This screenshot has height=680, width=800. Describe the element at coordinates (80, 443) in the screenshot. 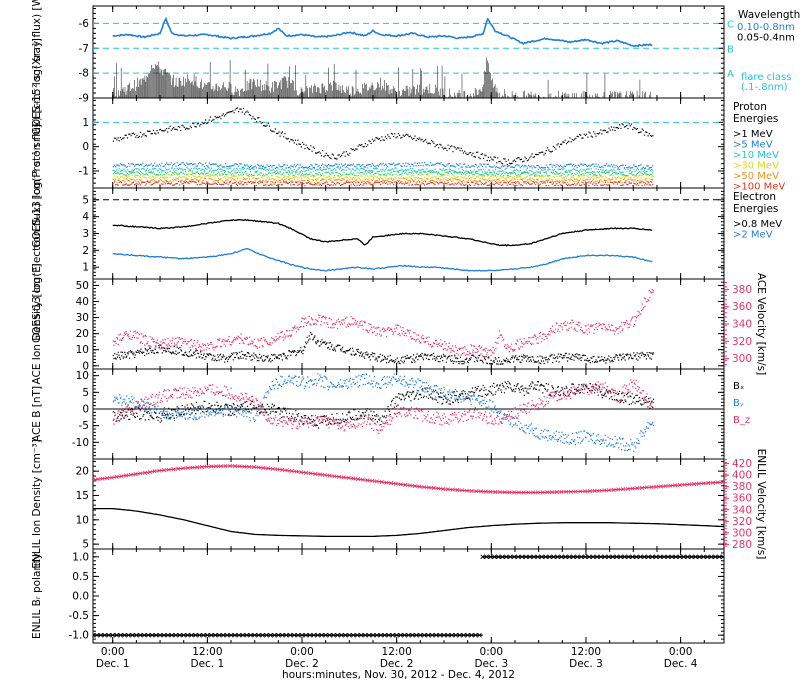

I see `y-tick-label: -10` at that location.